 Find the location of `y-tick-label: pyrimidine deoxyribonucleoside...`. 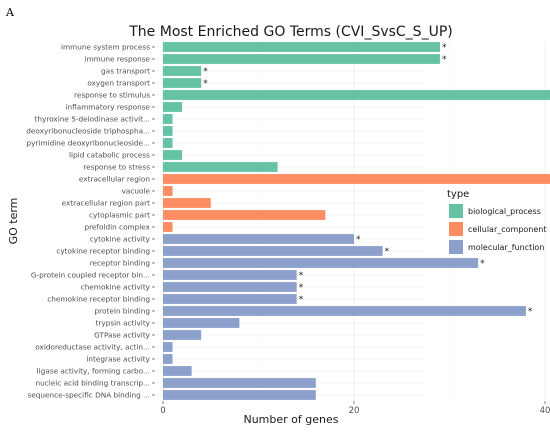

y-tick-label: pyrimidine deoxyribonucleoside... is located at coordinates (88, 143).